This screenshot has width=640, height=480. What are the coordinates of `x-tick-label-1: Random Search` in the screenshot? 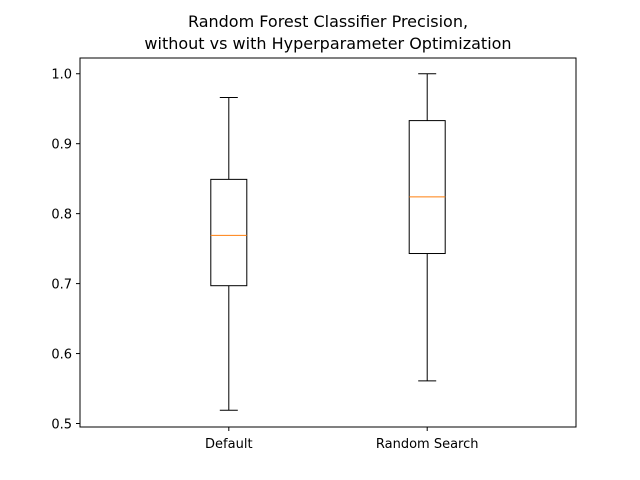 It's located at (427, 444).